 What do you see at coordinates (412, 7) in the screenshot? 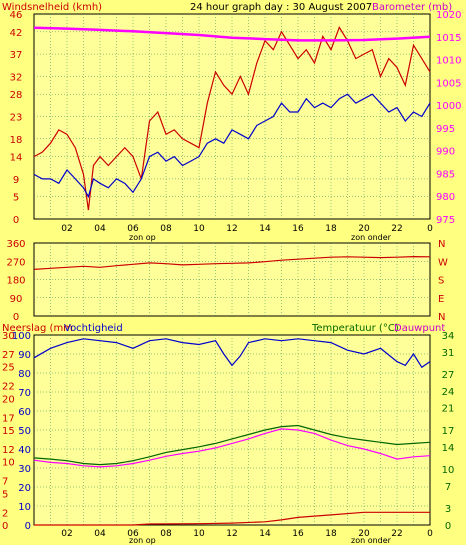
I see `wind-right-label: Barometer (mb)` at bounding box center [412, 7].